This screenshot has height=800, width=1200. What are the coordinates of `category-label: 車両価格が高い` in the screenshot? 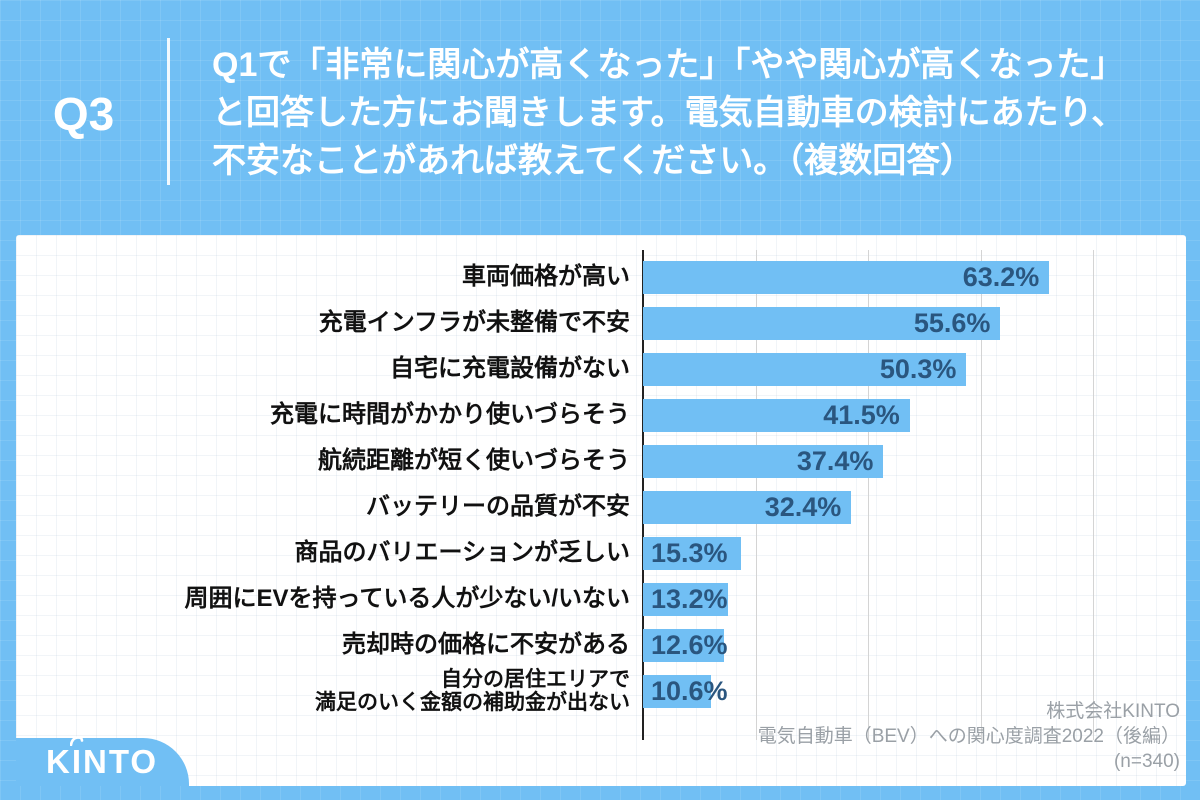 It's located at (546, 276).